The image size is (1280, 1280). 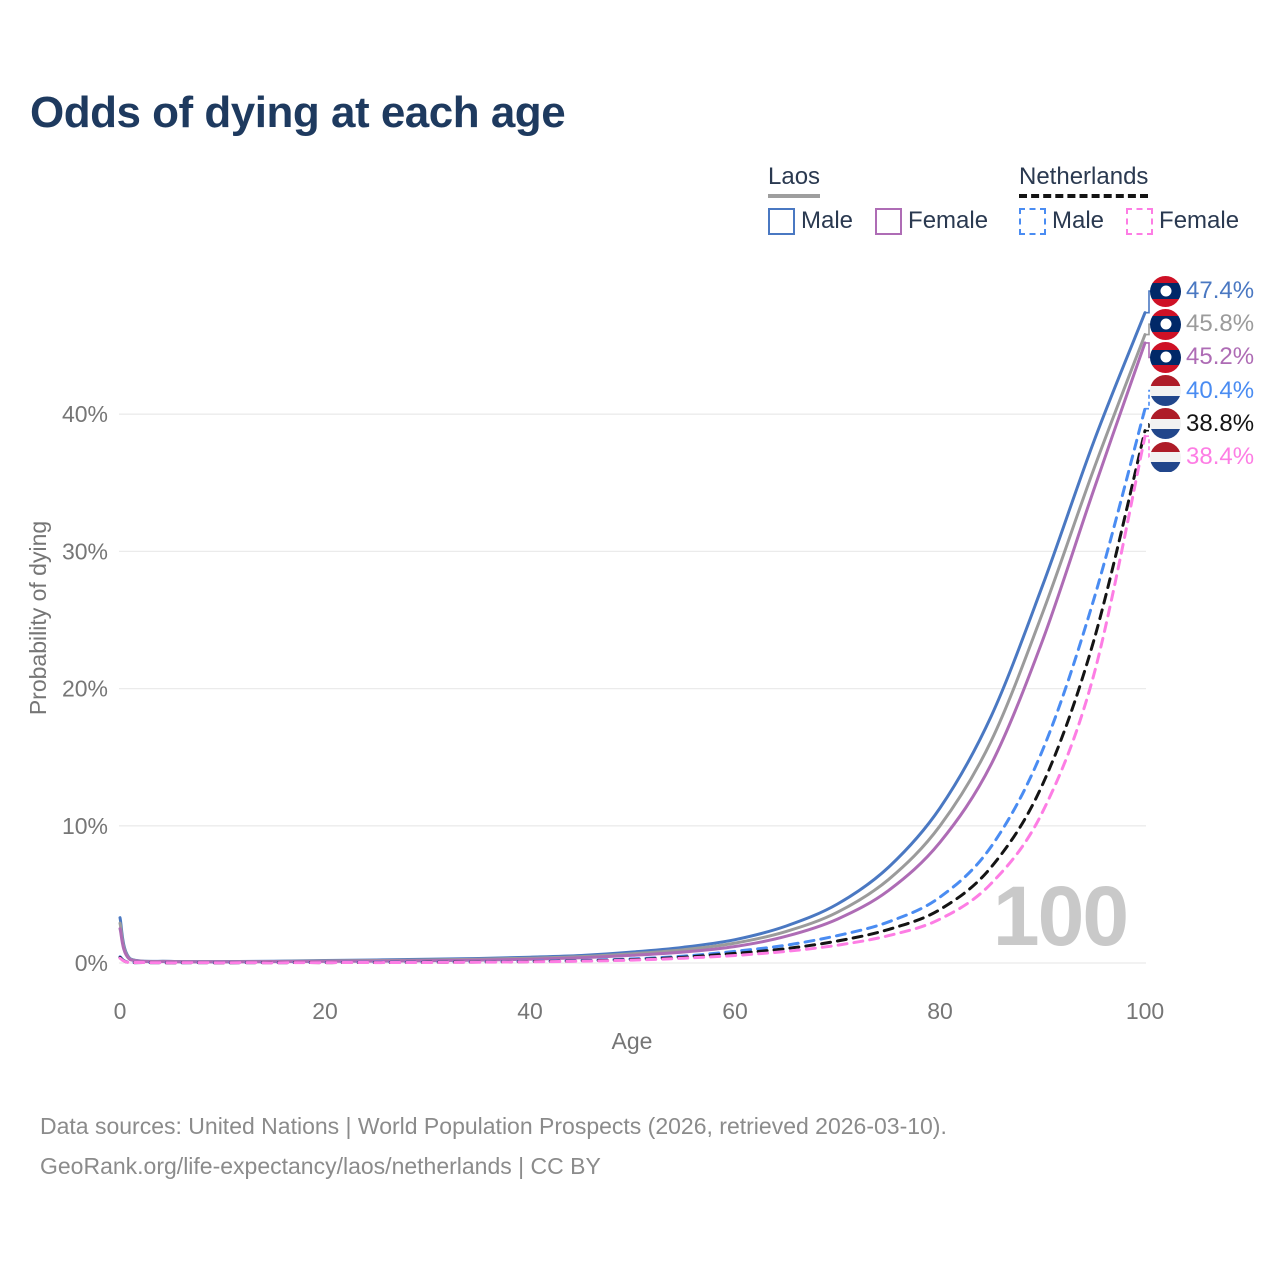 I want to click on netherlands-male-swatch-icon, so click(x=1032, y=221).